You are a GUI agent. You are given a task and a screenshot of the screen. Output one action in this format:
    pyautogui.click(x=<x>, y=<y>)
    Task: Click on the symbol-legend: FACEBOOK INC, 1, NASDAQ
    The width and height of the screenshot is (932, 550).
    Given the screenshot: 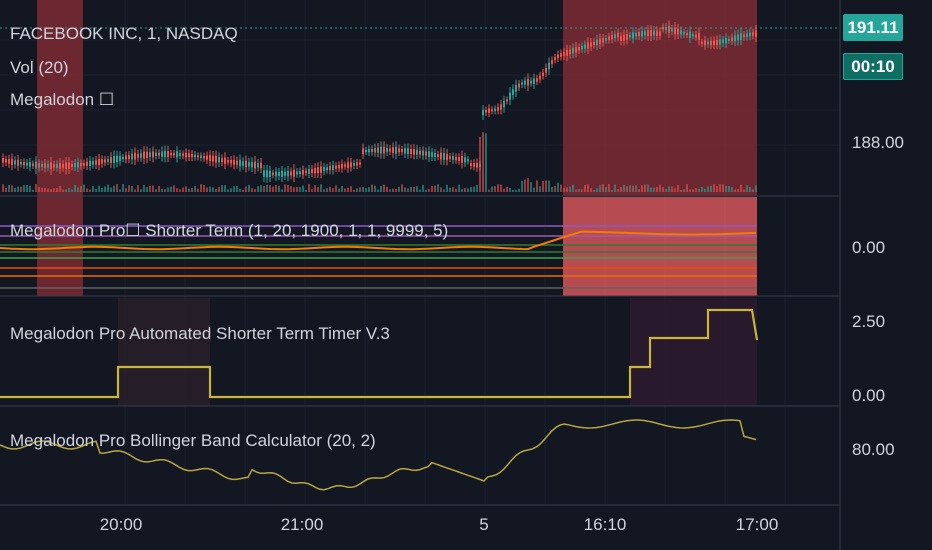 What is the action you would take?
    pyautogui.click(x=124, y=33)
    